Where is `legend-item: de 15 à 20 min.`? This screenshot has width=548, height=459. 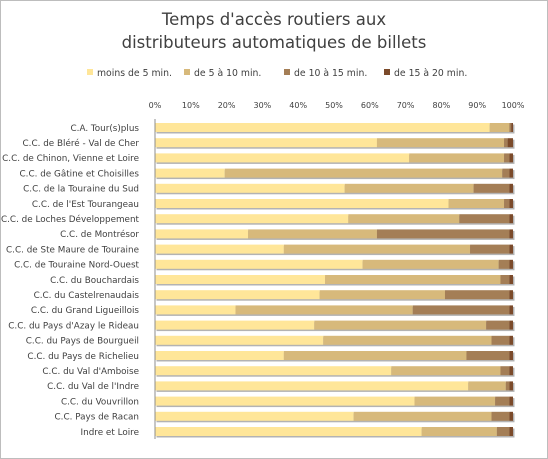
legend-item: de 15 à 20 min. is located at coordinates (425, 73).